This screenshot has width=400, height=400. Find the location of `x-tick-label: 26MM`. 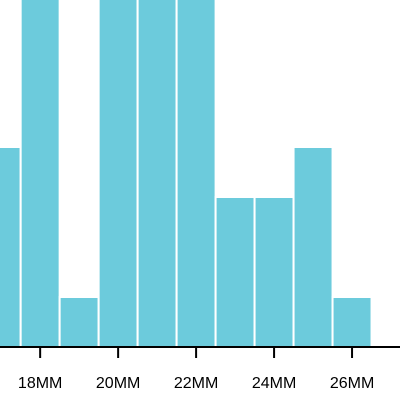

x-tick-label: 26MM is located at coordinates (352, 383).